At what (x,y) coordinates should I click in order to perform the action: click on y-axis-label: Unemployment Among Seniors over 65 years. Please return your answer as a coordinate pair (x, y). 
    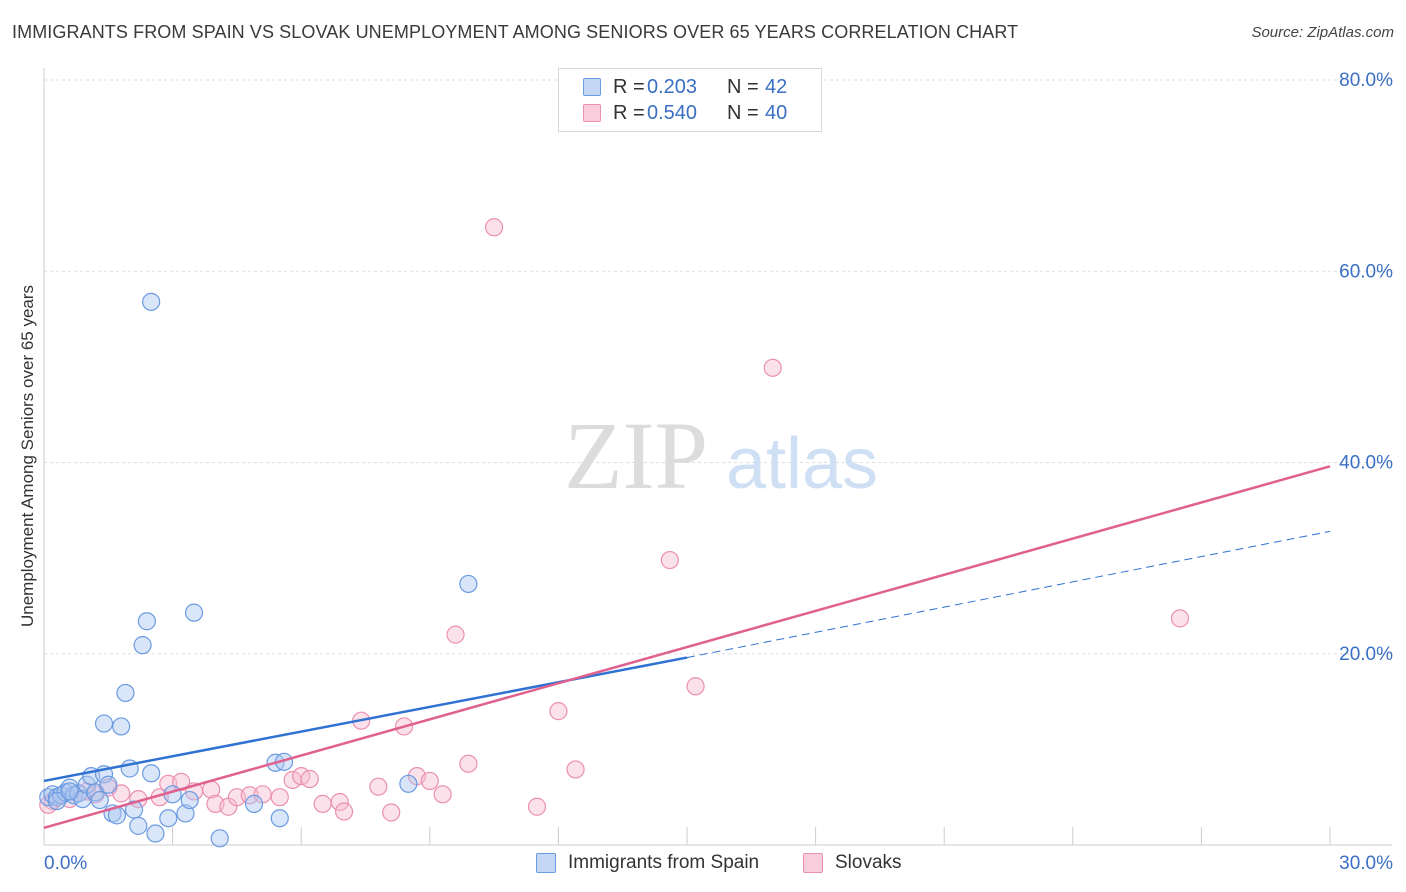
    Looking at the image, I should click on (27, 456).